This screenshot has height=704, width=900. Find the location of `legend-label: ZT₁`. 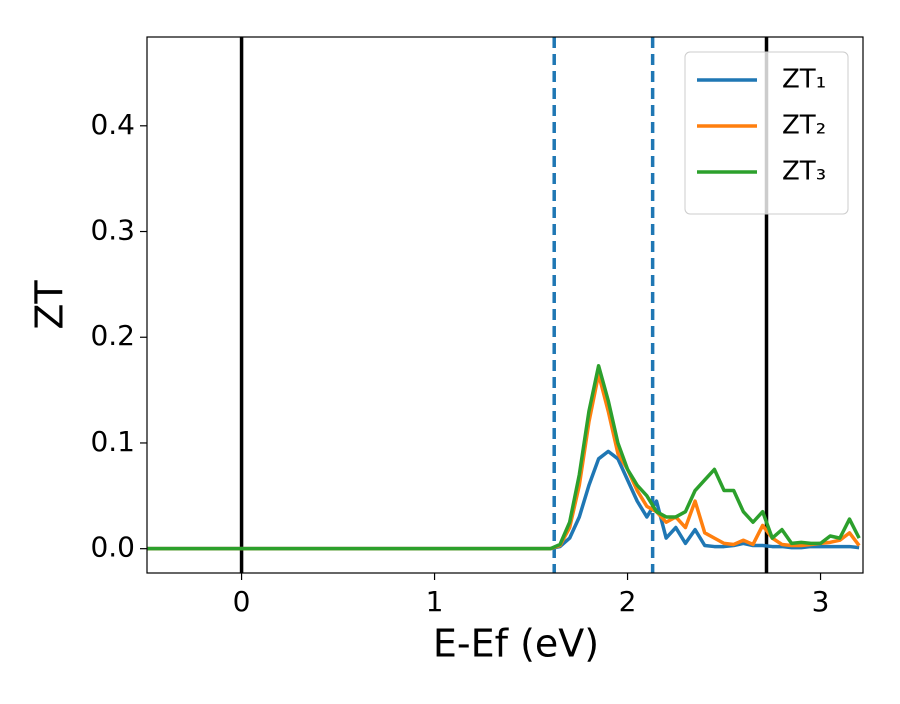

legend-label: ZT₁ is located at coordinates (804, 80).